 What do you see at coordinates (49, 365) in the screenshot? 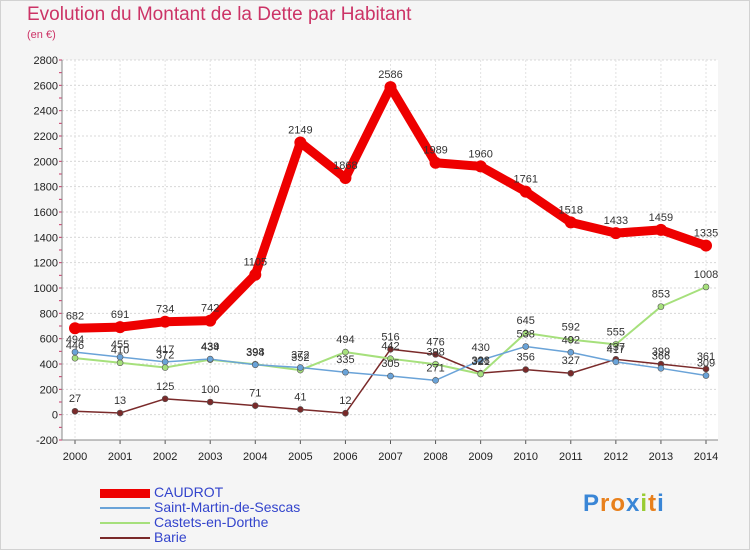
I see `y-tick-label: 400` at bounding box center [49, 365].